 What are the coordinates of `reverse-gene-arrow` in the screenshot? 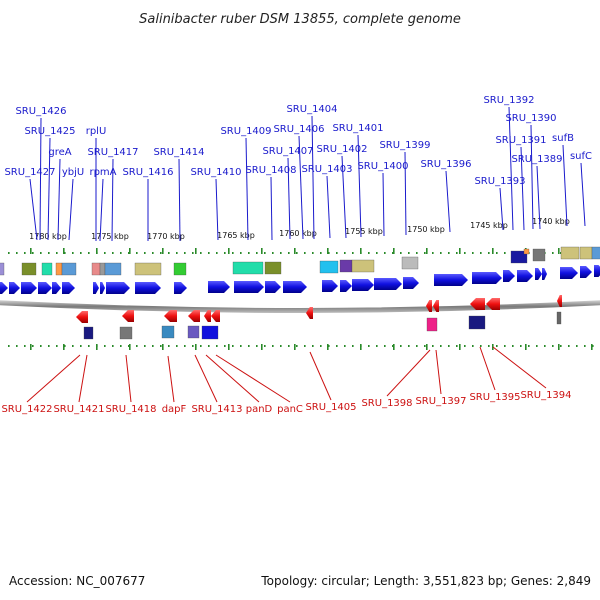 It's located at (477, 304).